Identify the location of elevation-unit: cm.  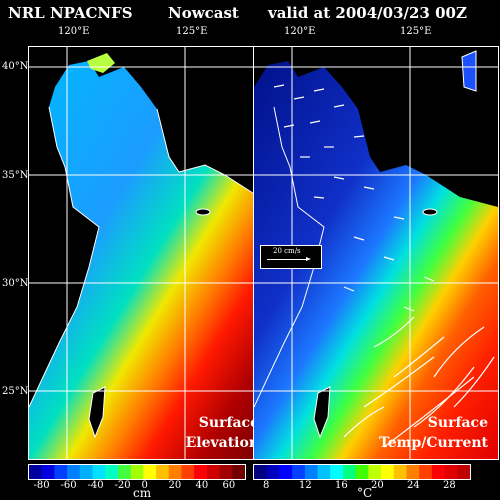
(142, 493).